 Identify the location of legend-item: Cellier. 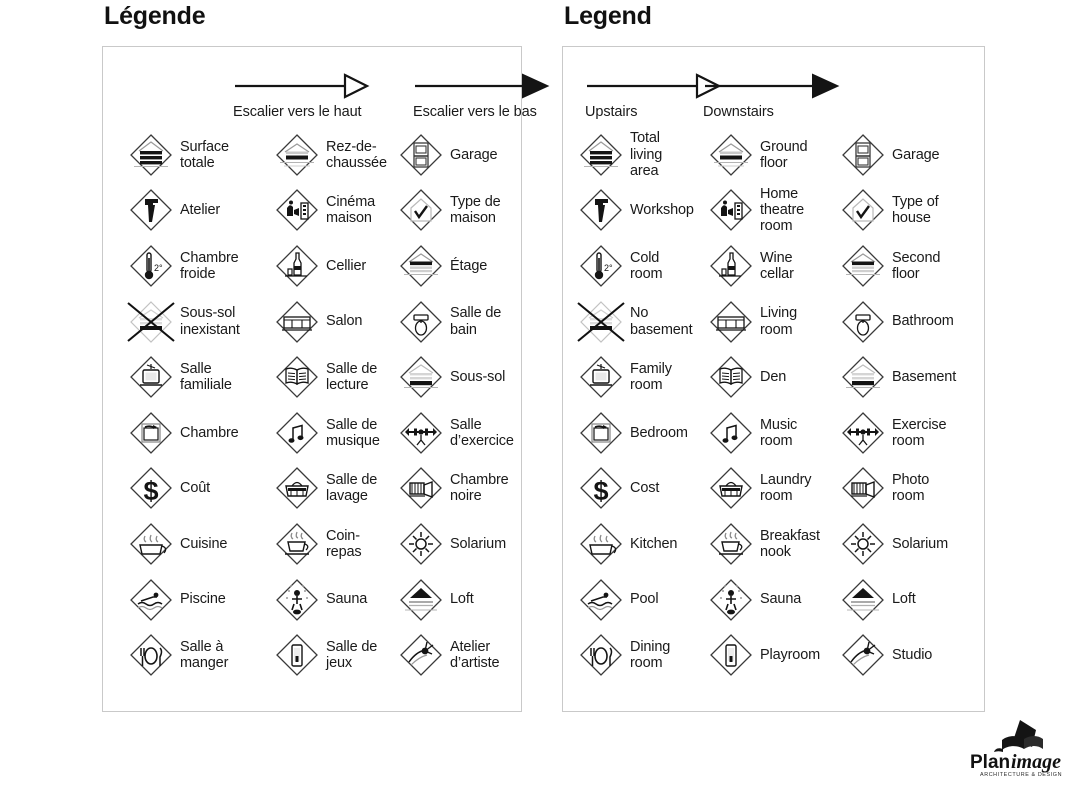
(318, 266).